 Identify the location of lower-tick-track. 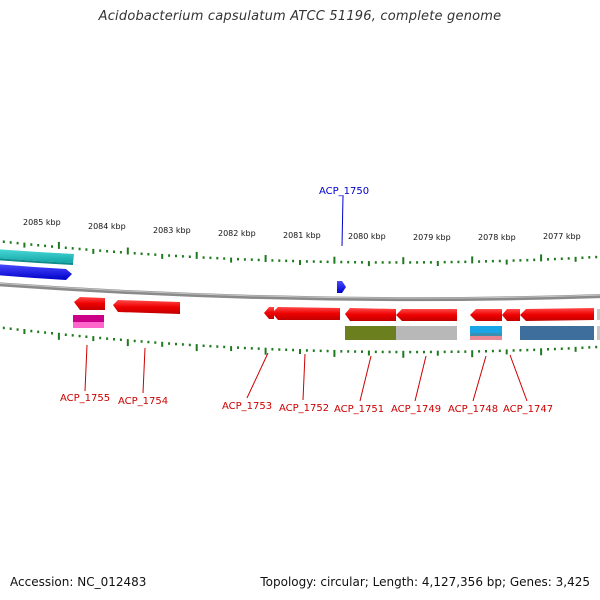
(300, 342).